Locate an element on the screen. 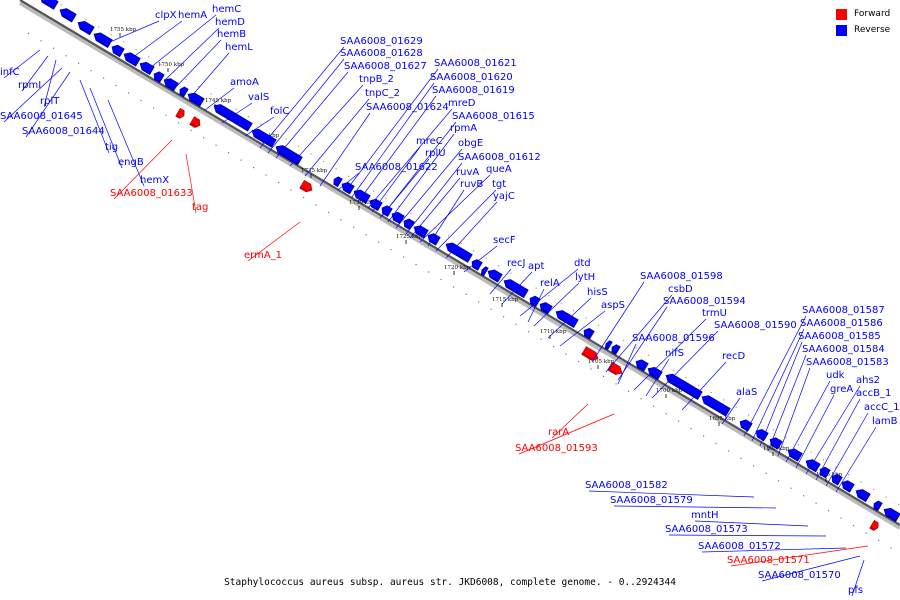 The image size is (900, 600). gene-label: SAA6008_01587 is located at coordinates (843, 310).